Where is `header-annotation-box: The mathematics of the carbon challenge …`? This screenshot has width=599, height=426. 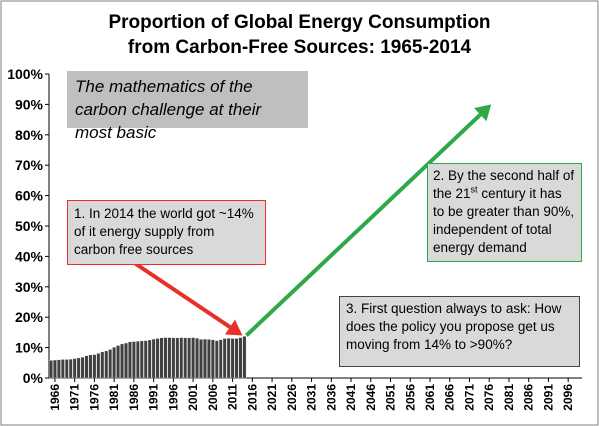 header-annotation-box: The mathematics of the carbon challenge … is located at coordinates (187, 106).